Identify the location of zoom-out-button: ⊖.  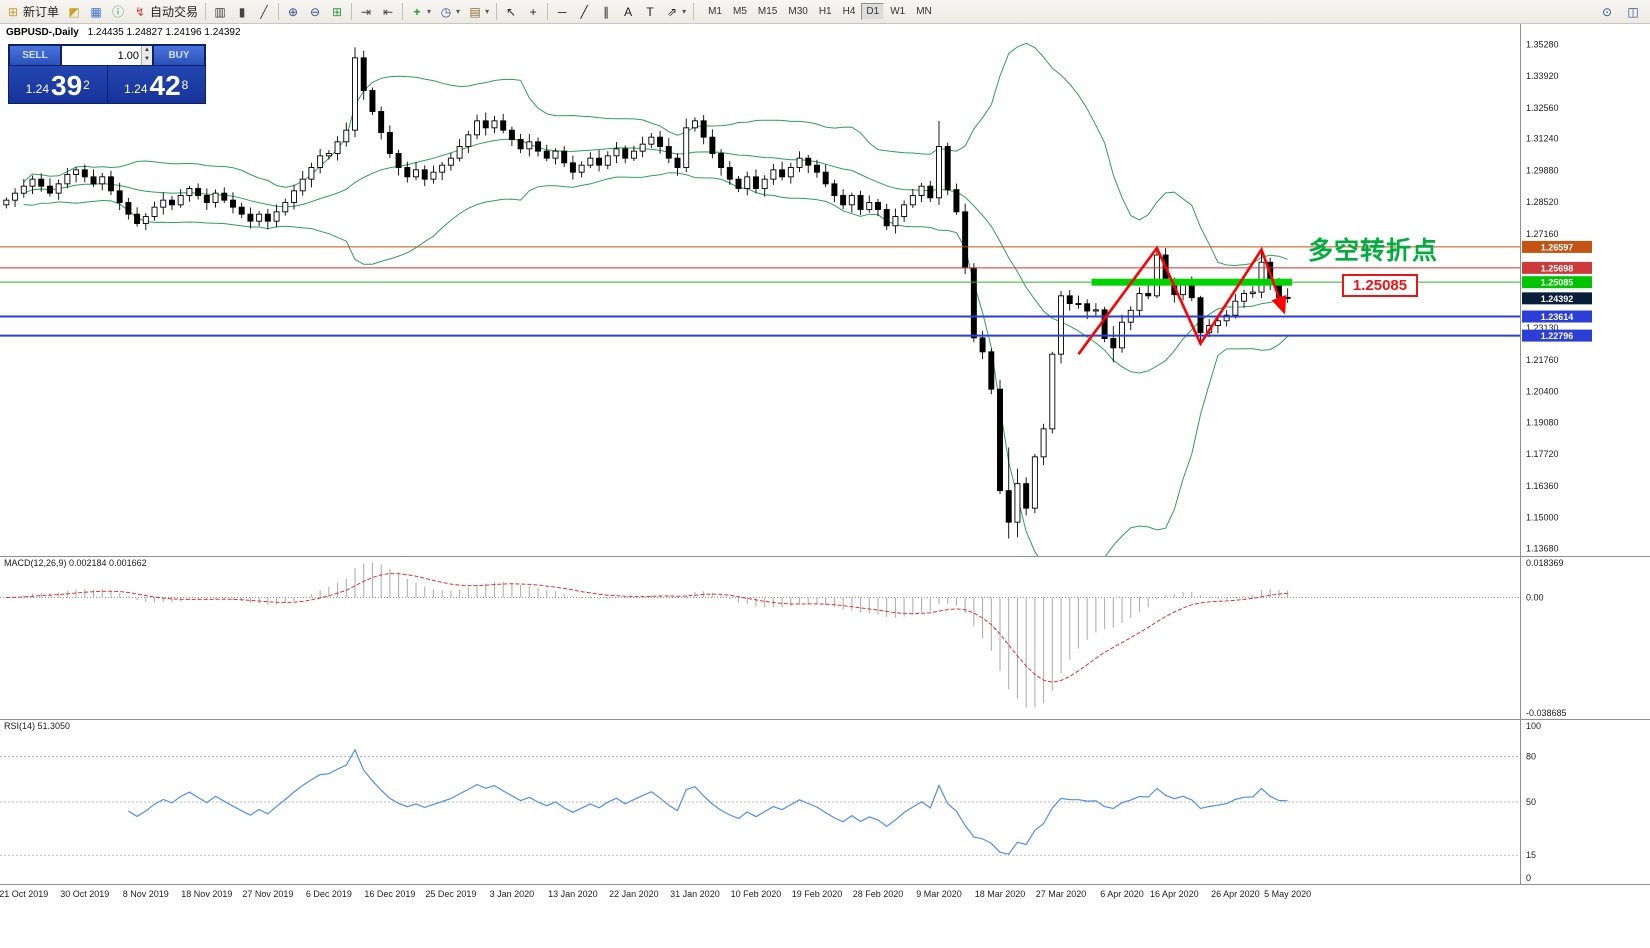
(315, 12).